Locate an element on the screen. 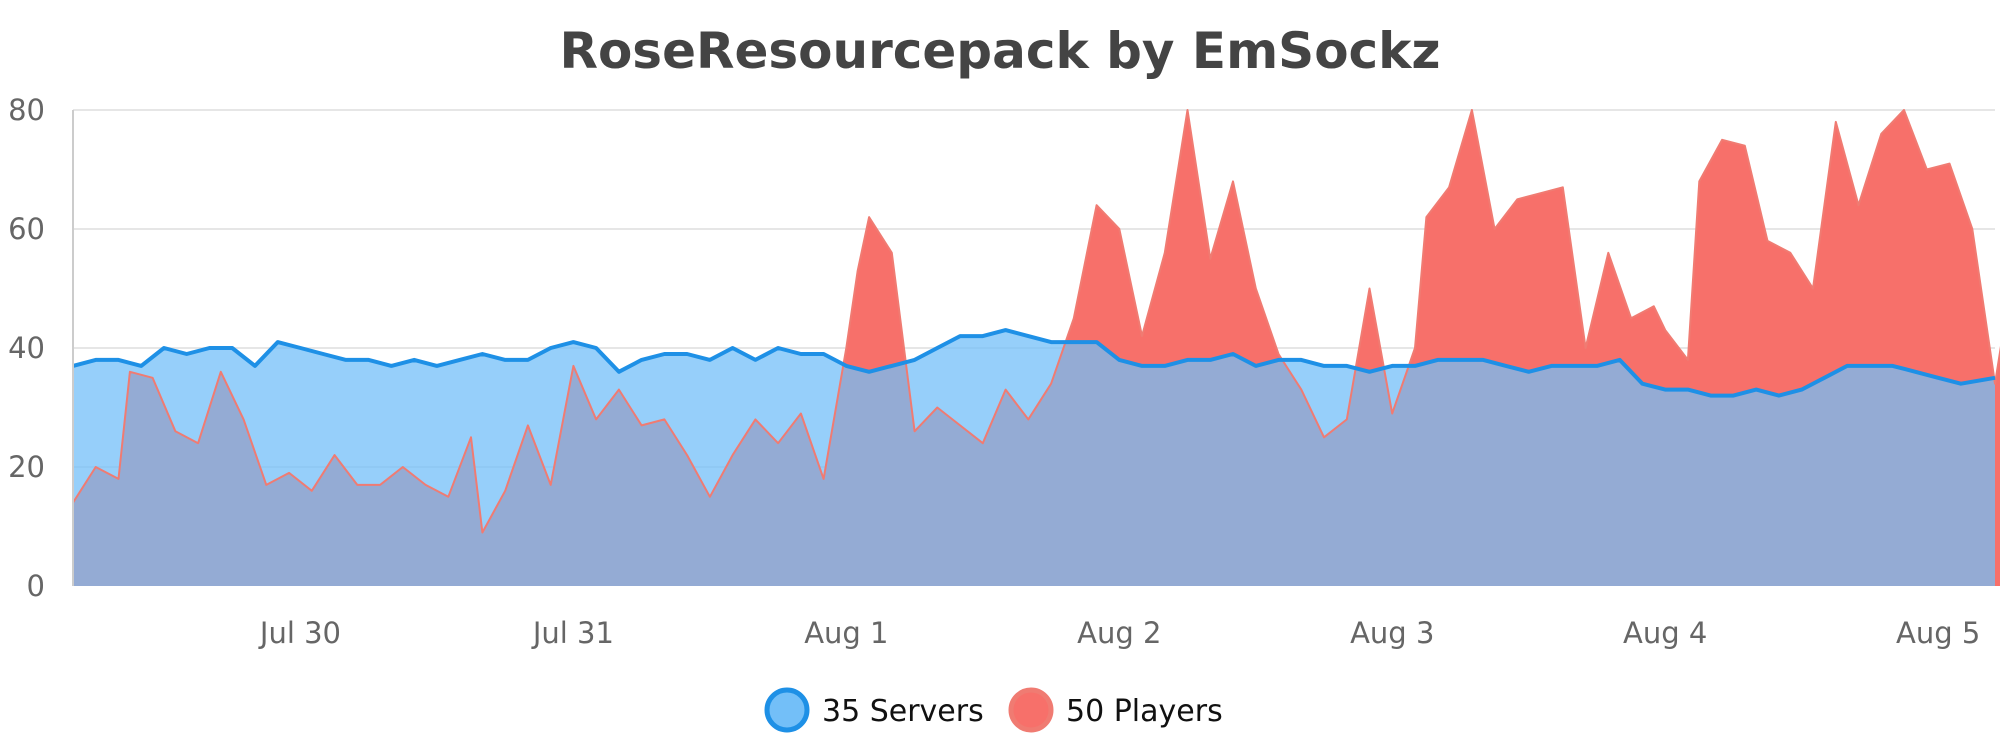 This screenshot has height=750, width=2000. x-tick-label: Aug 2 is located at coordinates (1119, 633).